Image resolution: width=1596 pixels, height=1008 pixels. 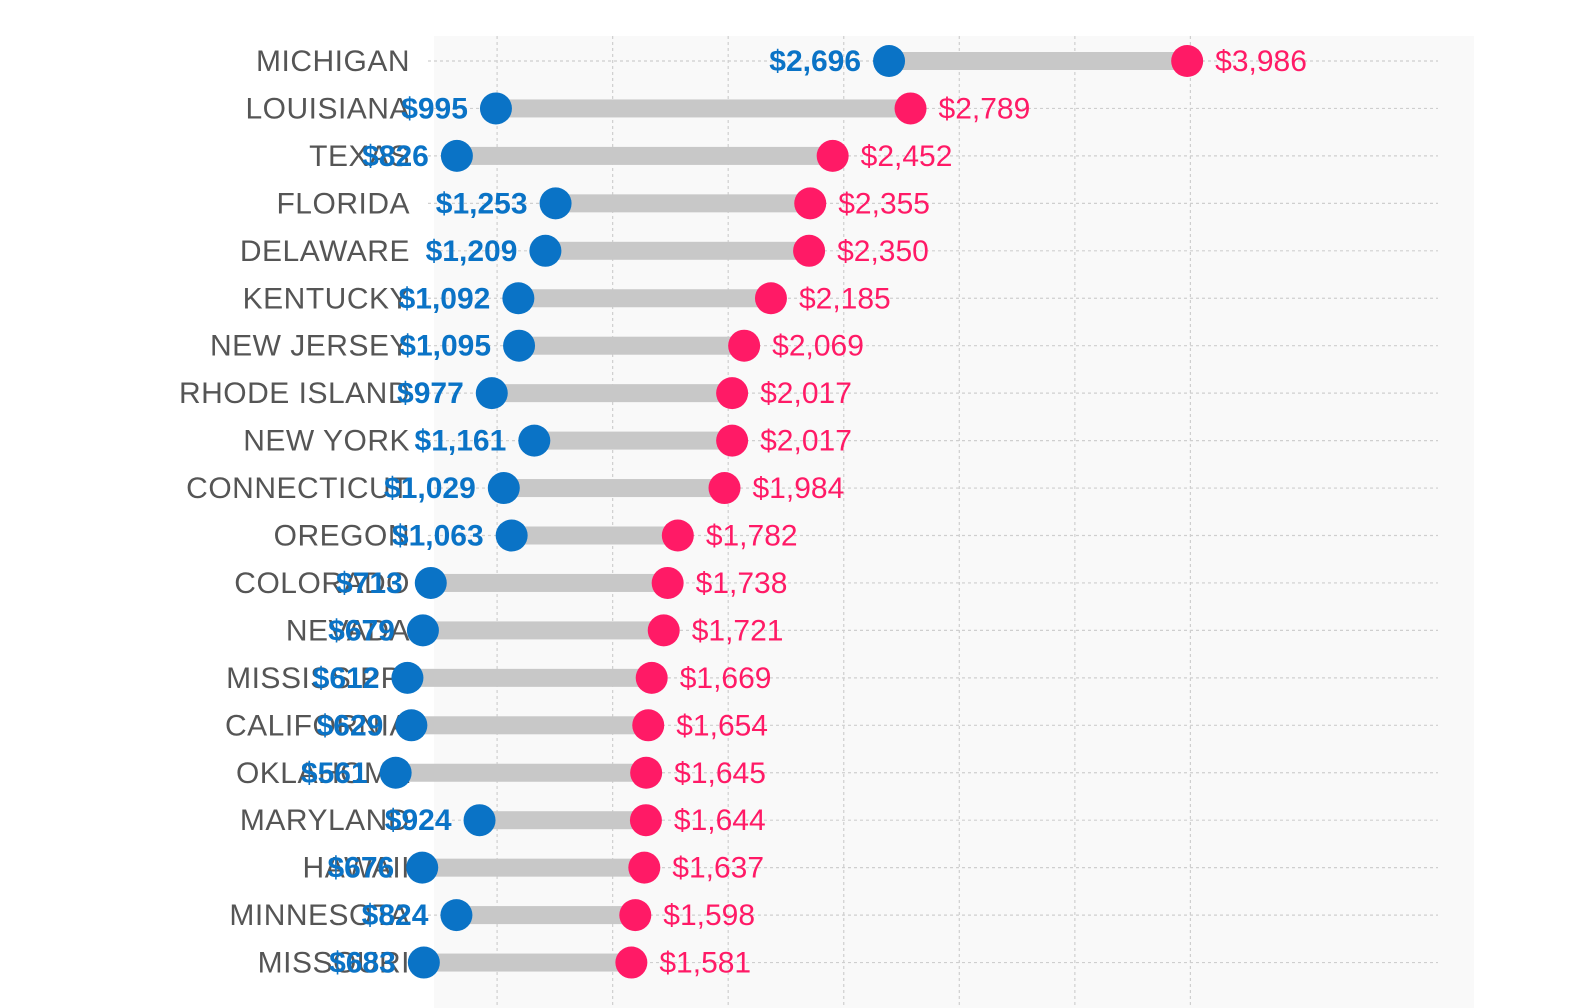 I want to click on low-value-label: $1,063, so click(x=438, y=536).